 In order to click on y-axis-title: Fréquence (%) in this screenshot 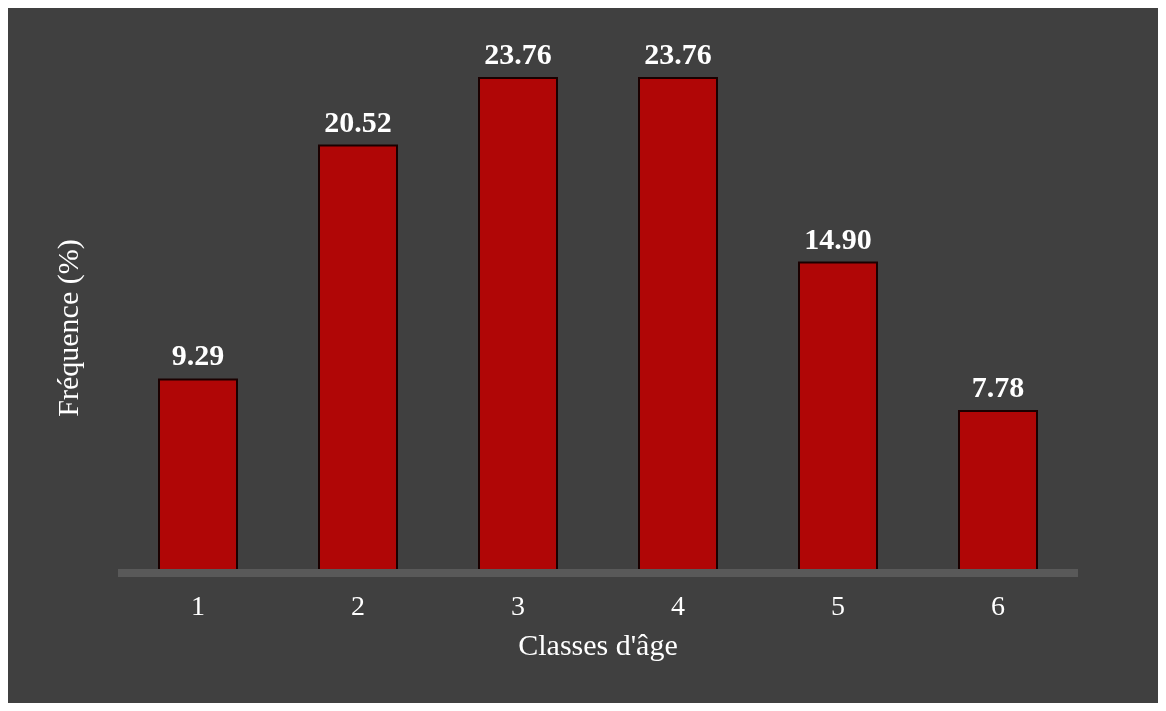, I will do `click(68, 328)`.